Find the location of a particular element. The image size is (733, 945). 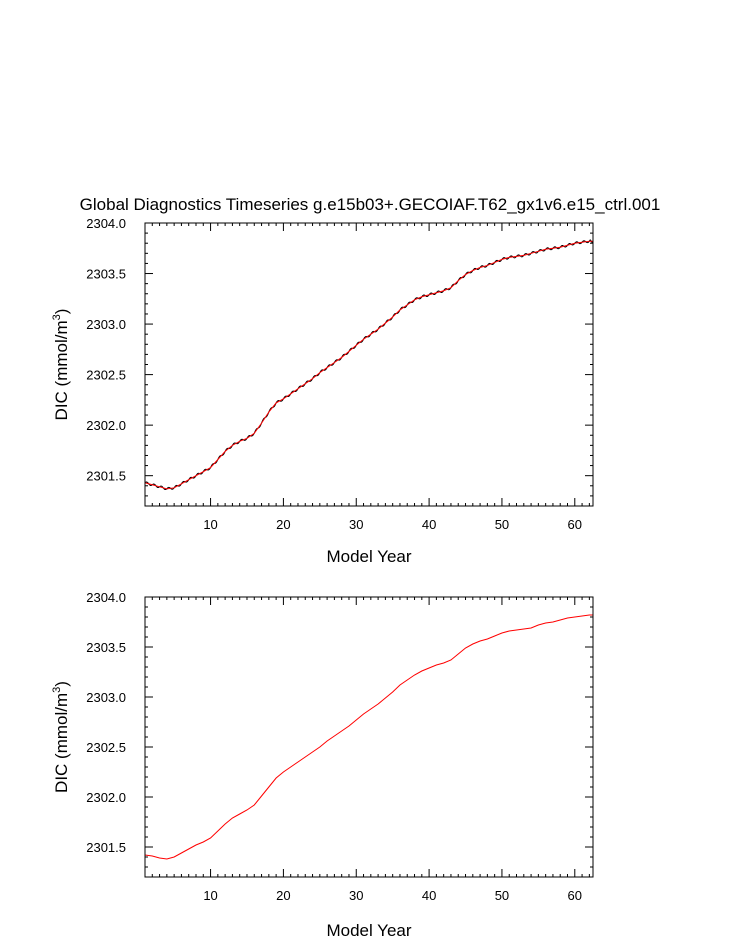

top-x-axis-label: Model Year is located at coordinates (368, 556).